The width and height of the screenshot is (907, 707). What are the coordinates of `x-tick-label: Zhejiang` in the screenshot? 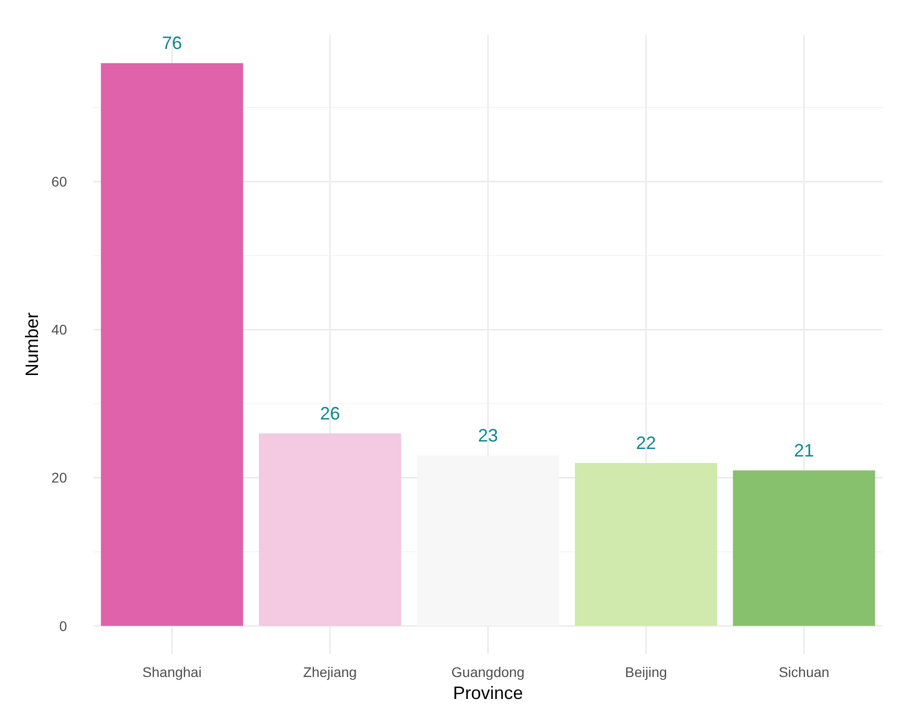 It's located at (330, 672).